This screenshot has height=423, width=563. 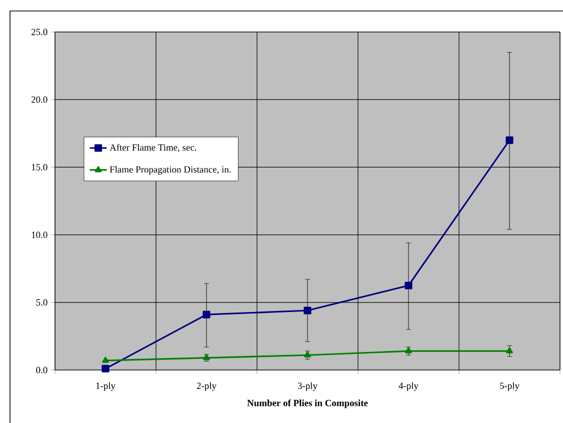 I want to click on x-tick-label: 1-ply, so click(x=106, y=386).